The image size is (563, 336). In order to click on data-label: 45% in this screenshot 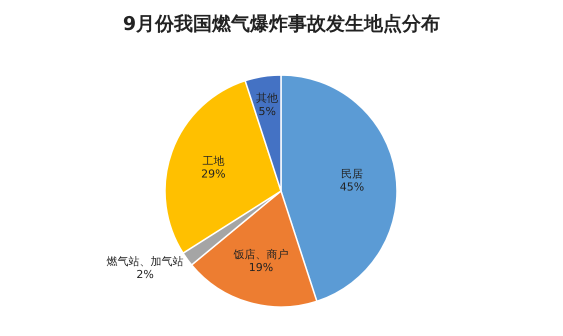, I will do `click(352, 187)`.